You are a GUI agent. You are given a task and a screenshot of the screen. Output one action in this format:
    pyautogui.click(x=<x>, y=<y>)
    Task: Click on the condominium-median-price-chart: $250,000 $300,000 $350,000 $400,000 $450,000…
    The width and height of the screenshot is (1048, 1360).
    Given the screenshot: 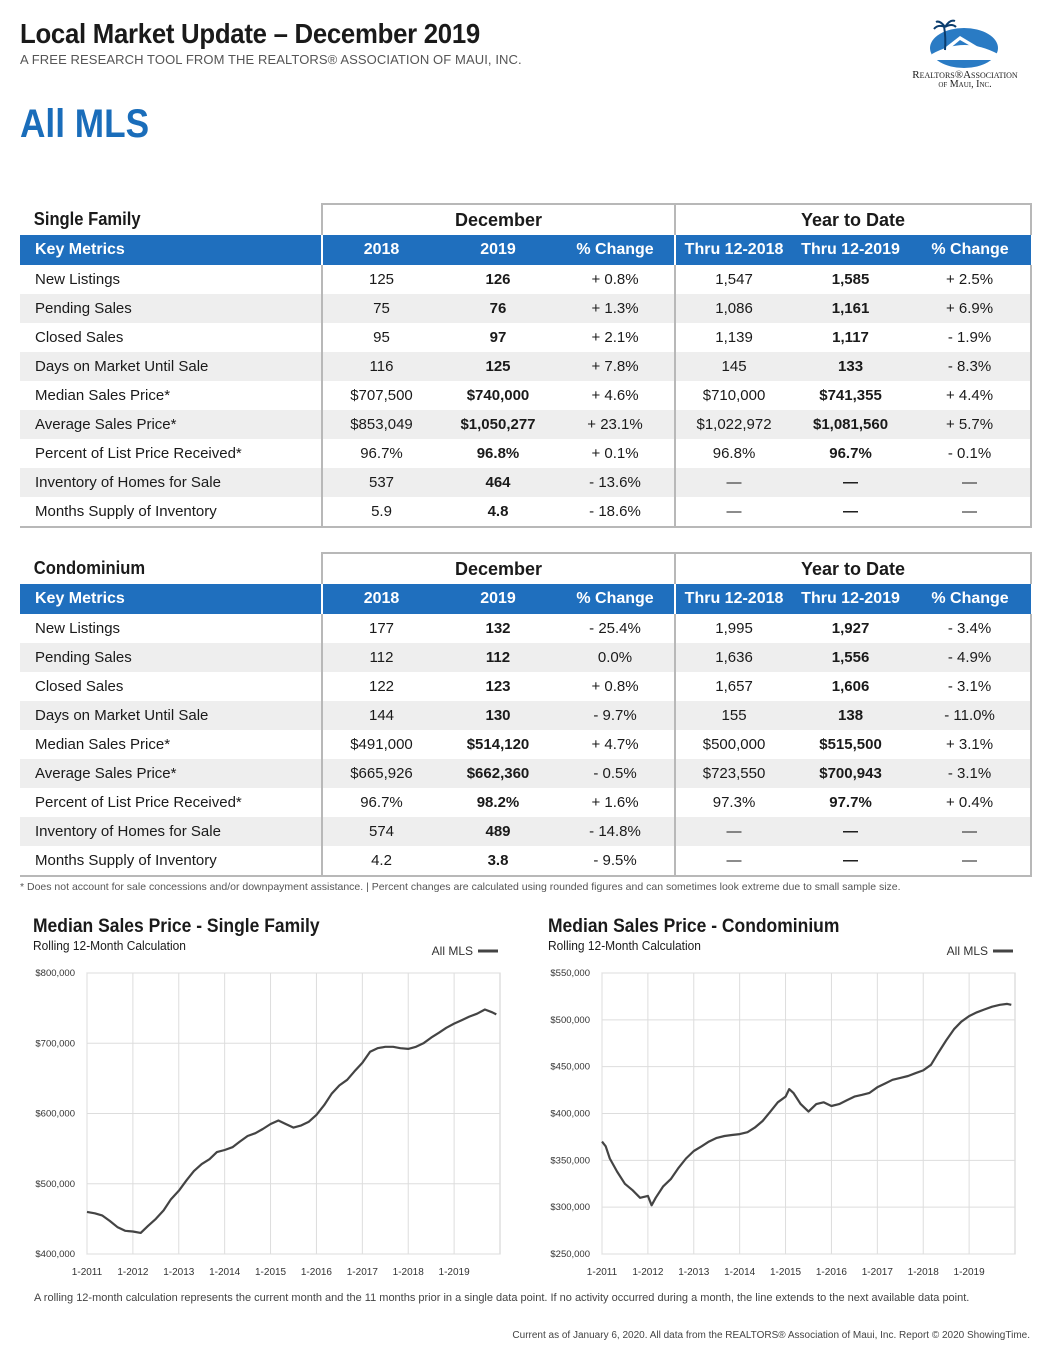 What is the action you would take?
    pyautogui.click(x=783, y=1111)
    